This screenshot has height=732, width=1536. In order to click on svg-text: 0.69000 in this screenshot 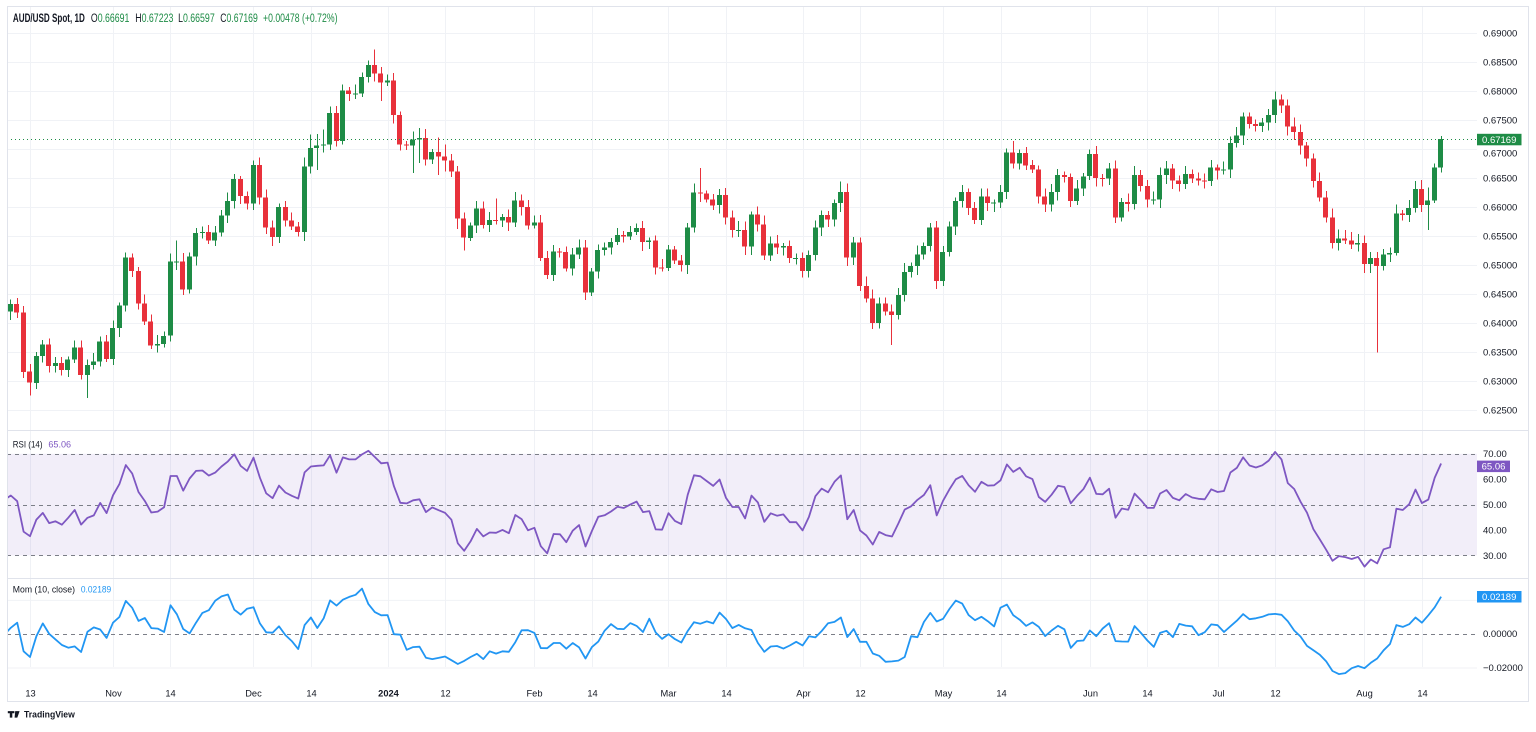, I will do `click(1500, 33)`.